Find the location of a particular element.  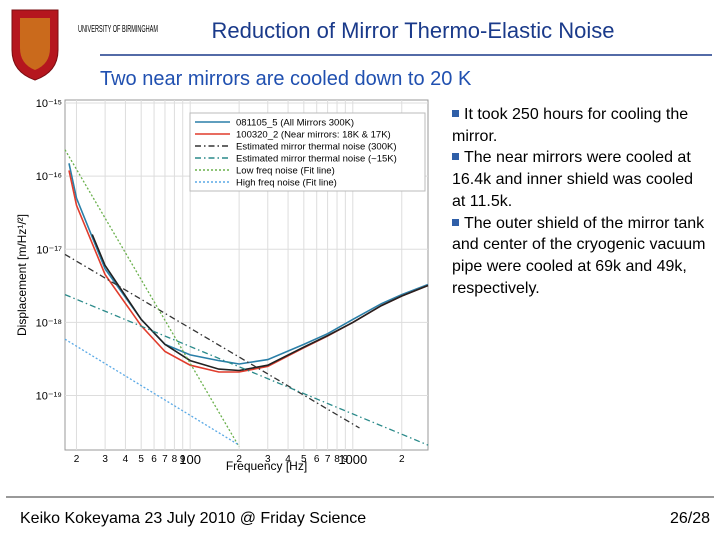

x-axis-label: Frequency [Hz] is located at coordinates (266, 466).